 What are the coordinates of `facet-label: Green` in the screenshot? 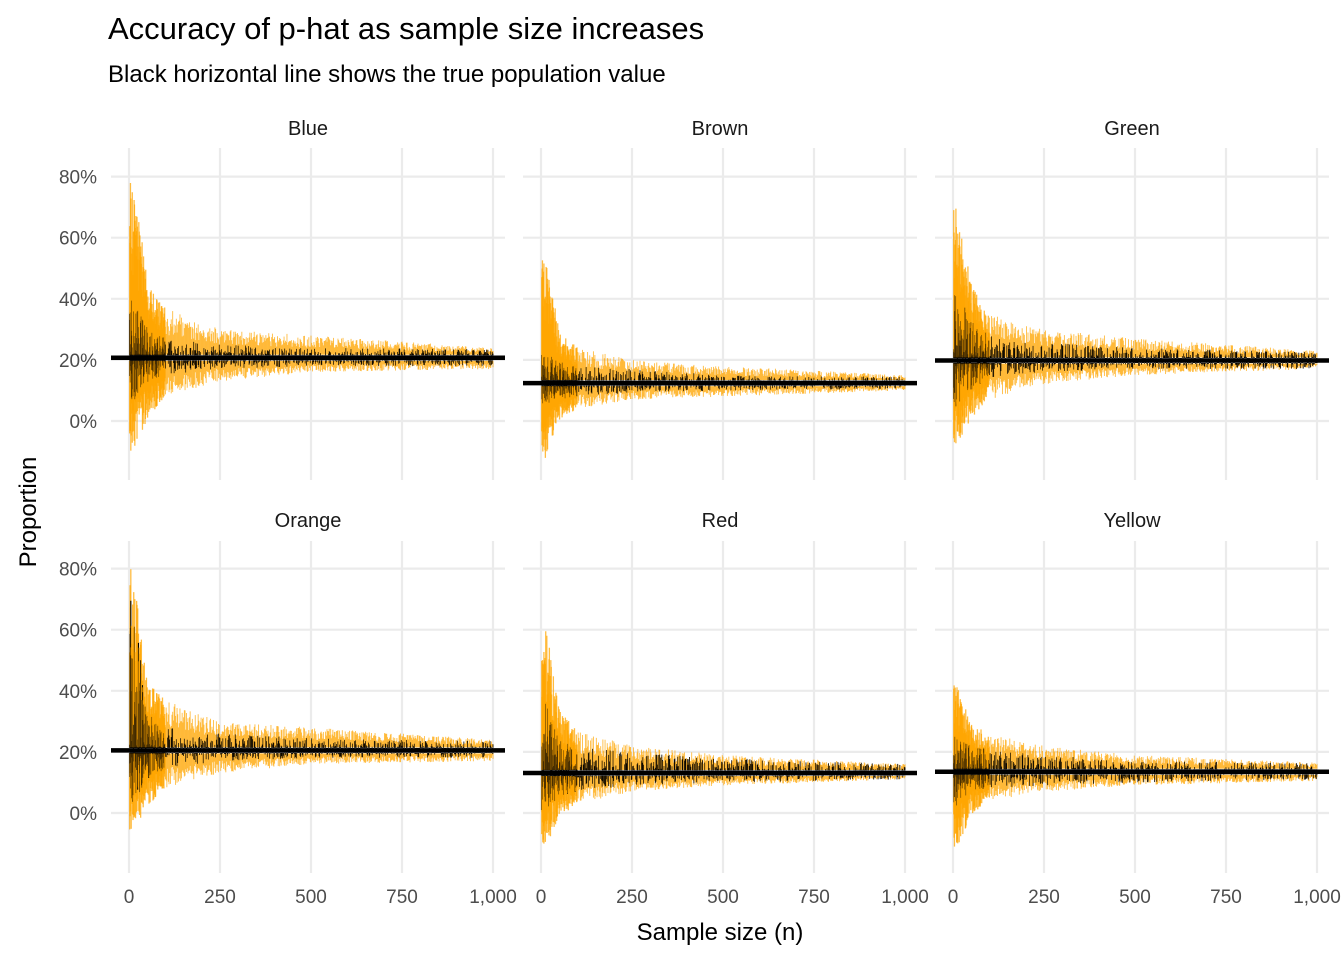 It's located at (1132, 129).